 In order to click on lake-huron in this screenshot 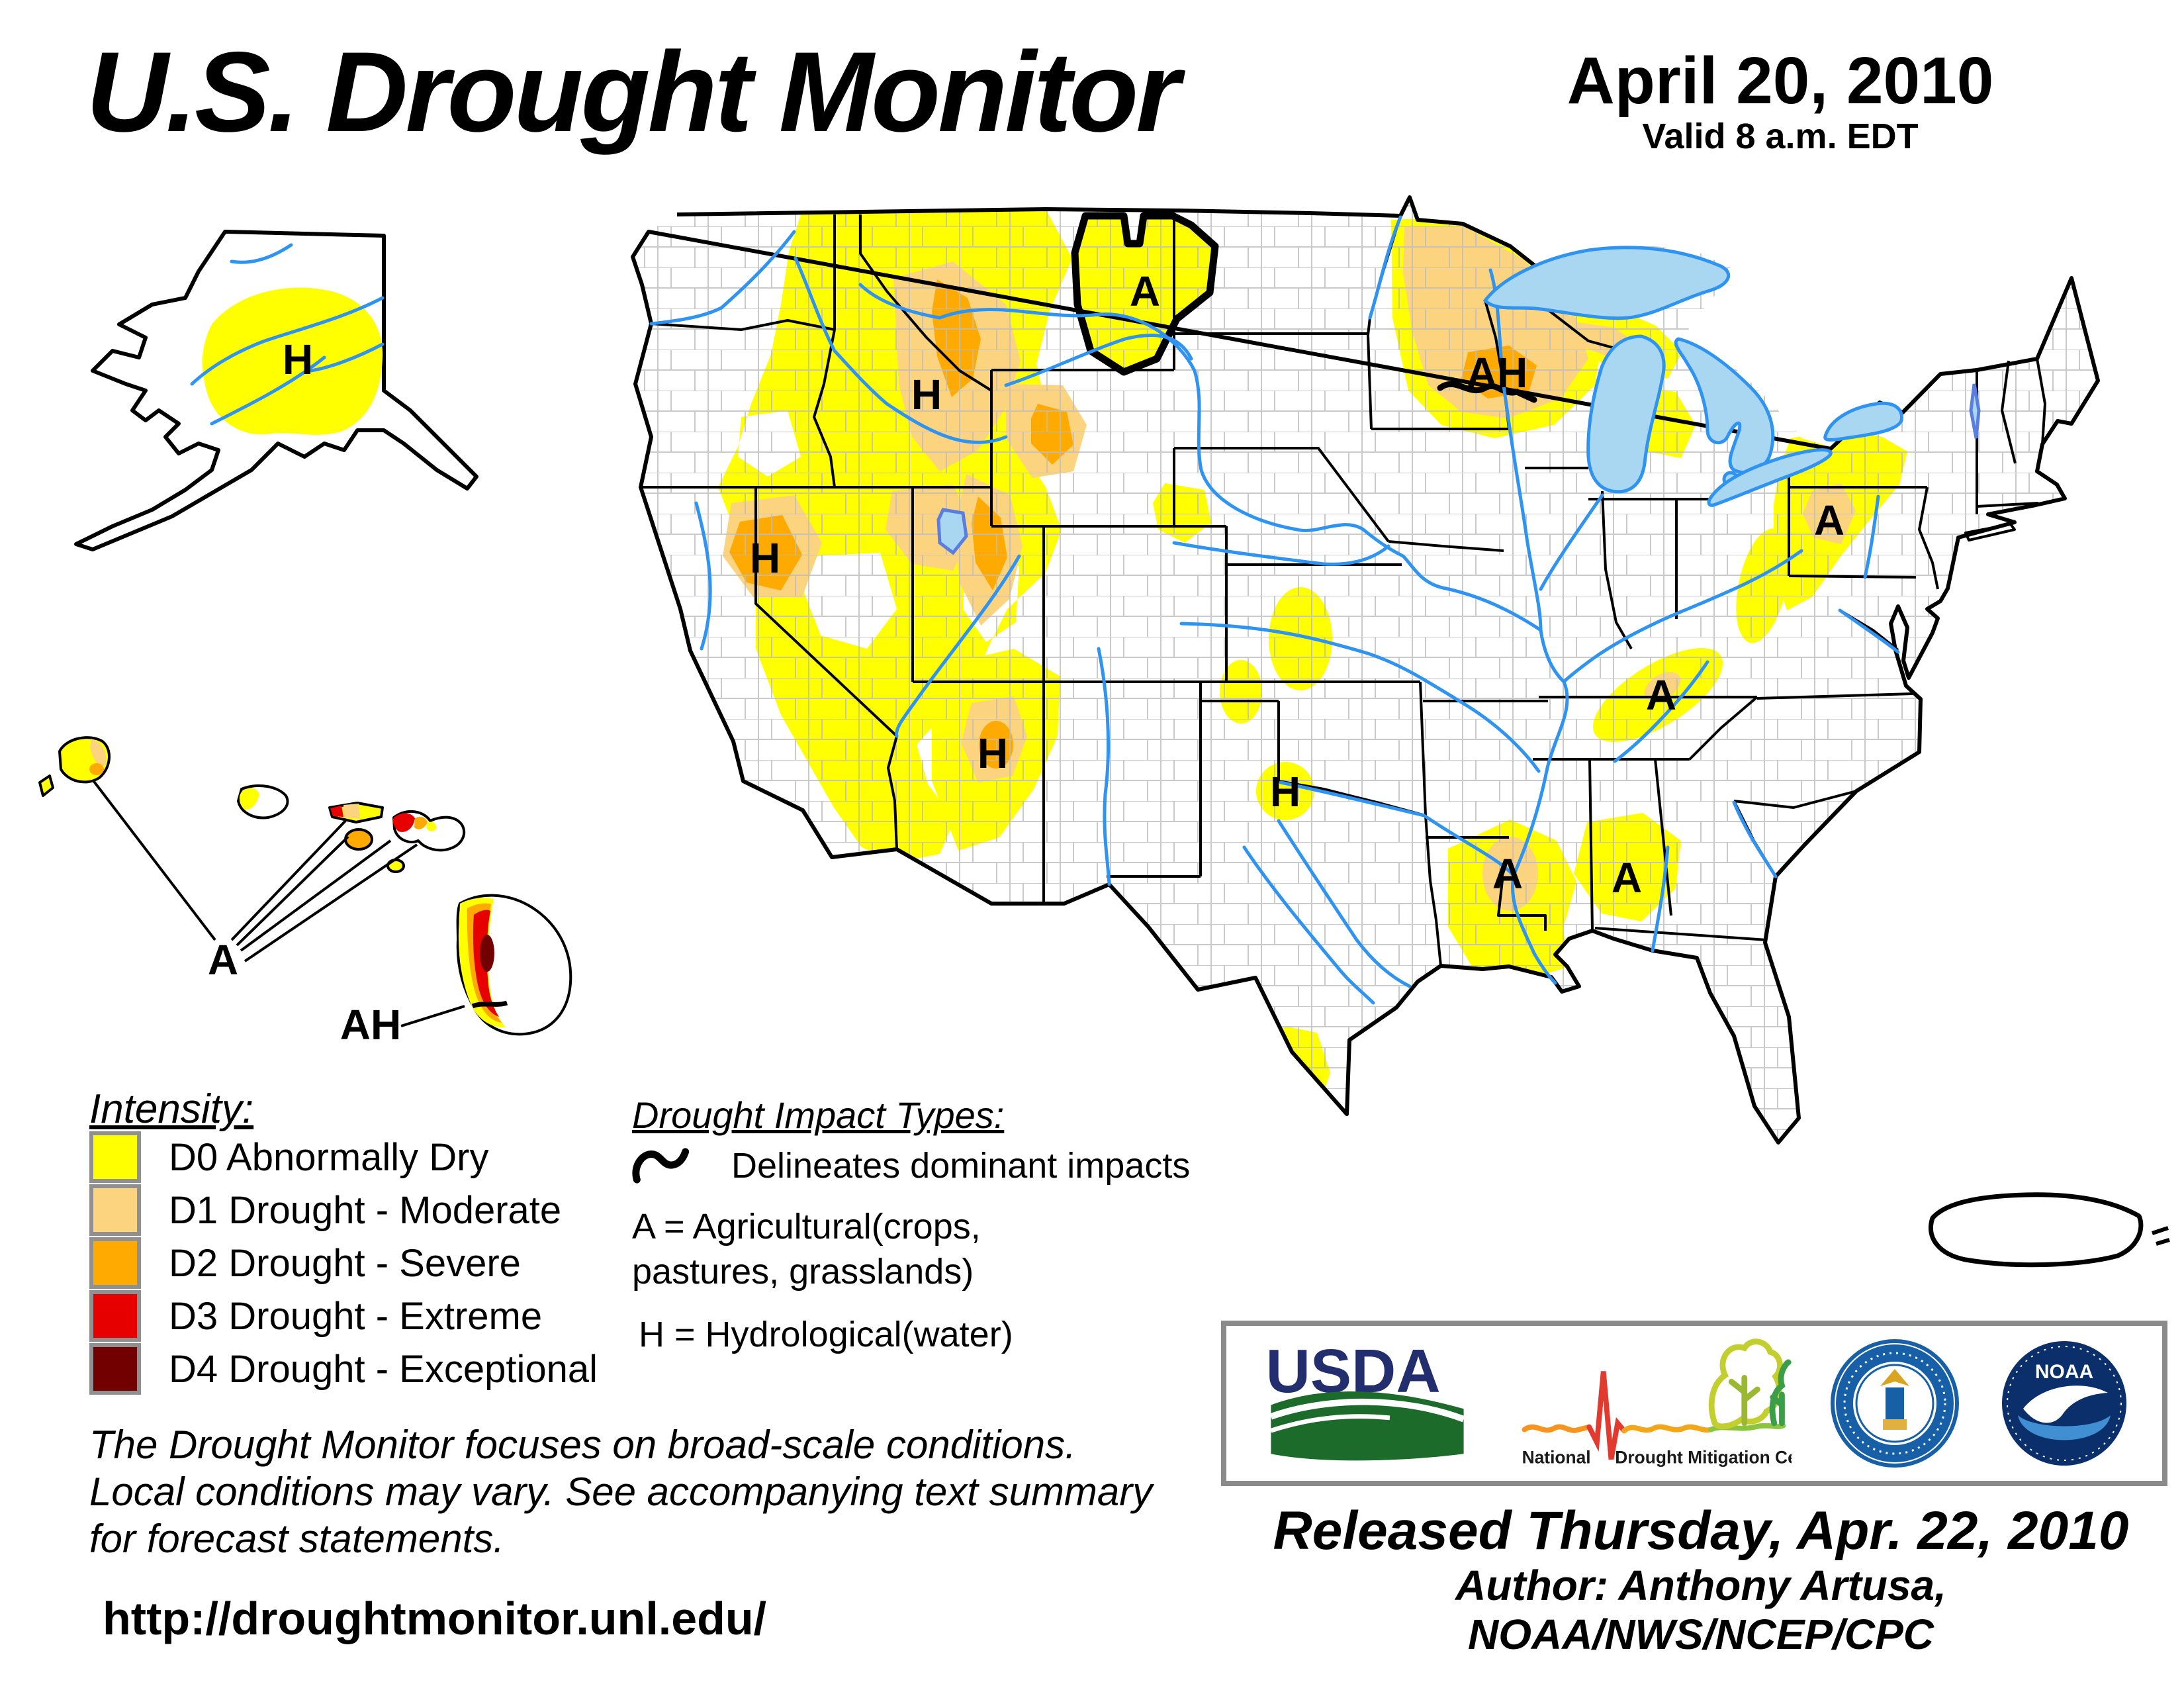, I will do `click(1724, 406)`.